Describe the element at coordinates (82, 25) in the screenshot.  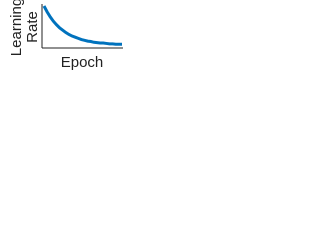
I see `line` at that location.